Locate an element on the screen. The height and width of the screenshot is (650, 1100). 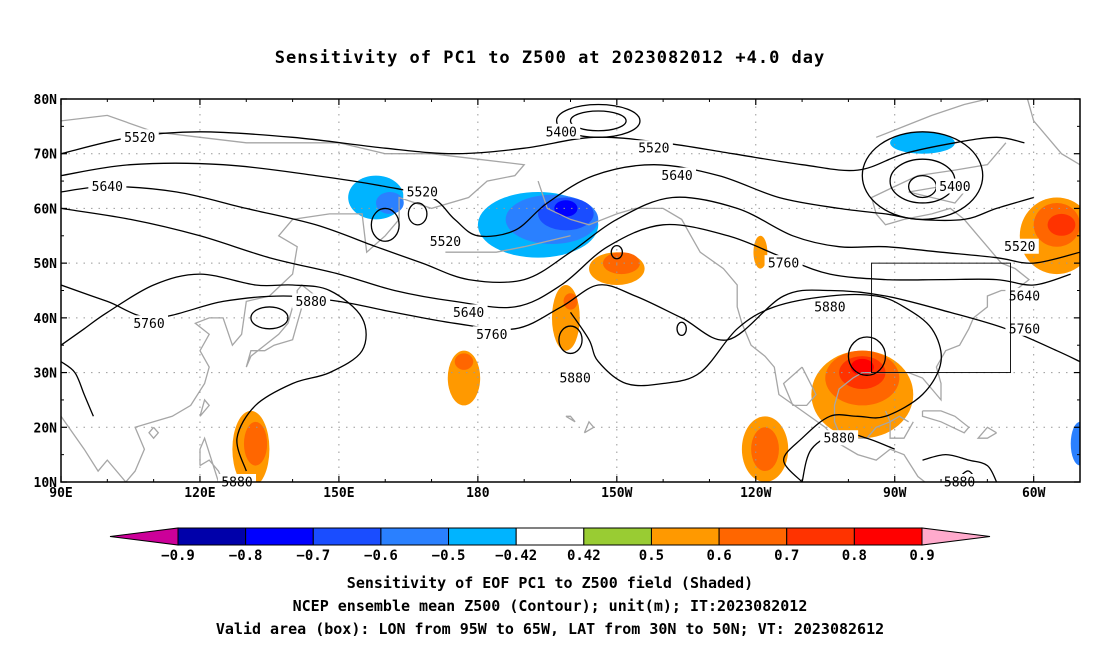
colorbar-tick-label: 0.6 is located at coordinates (718, 556).